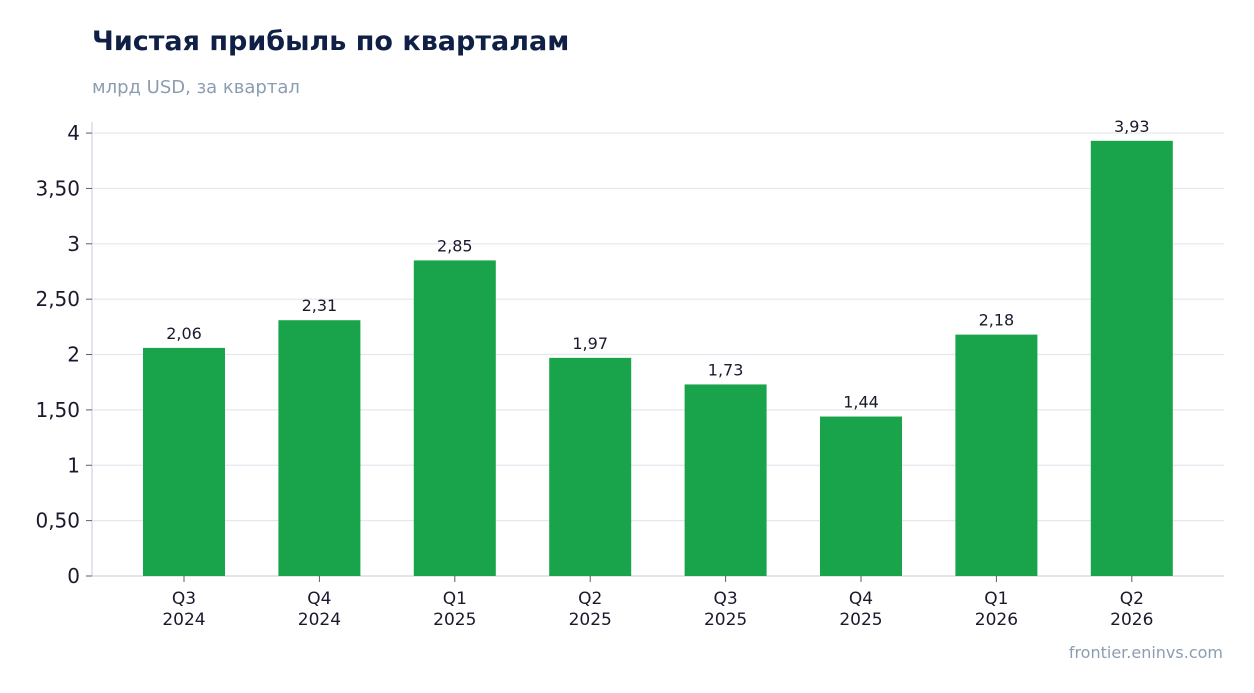  What do you see at coordinates (73, 133) in the screenshot?
I see `y-tick-label: 4` at bounding box center [73, 133].